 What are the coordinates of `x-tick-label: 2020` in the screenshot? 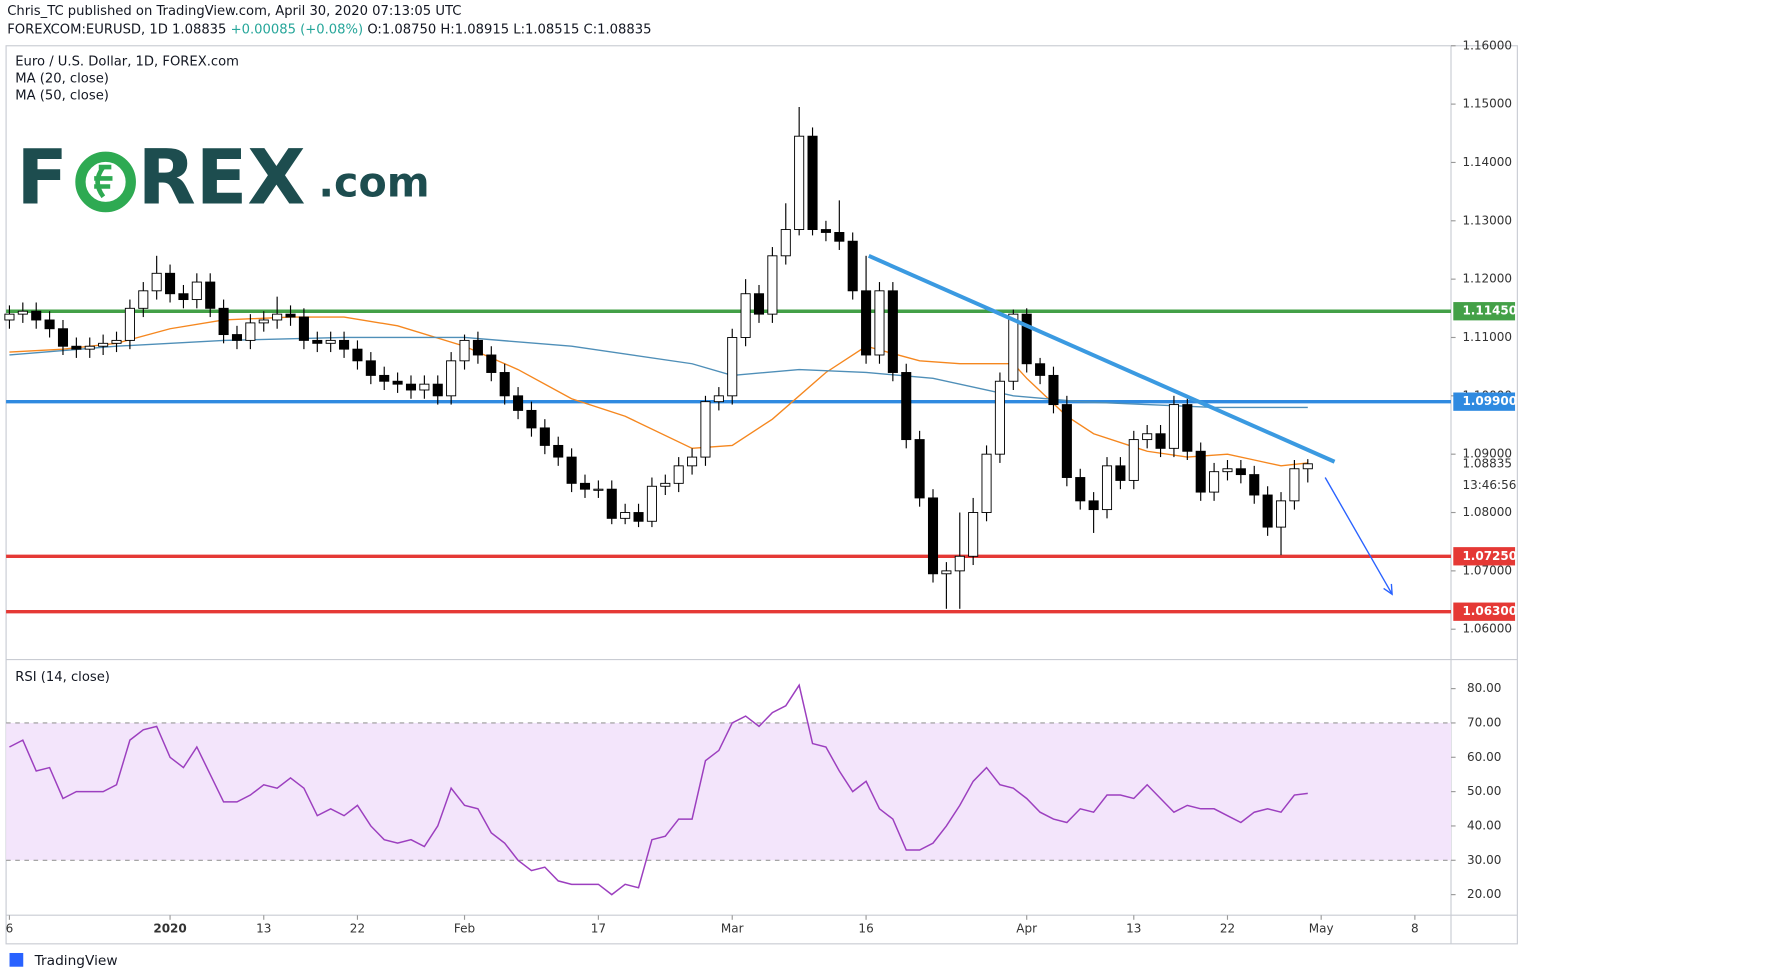 It's located at (169, 928).